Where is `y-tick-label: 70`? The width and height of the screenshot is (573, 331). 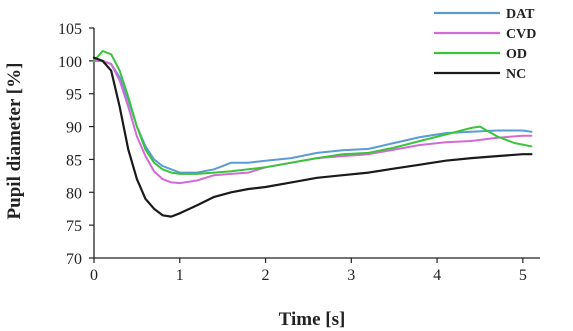
y-tick-label: 70 is located at coordinates (74, 259).